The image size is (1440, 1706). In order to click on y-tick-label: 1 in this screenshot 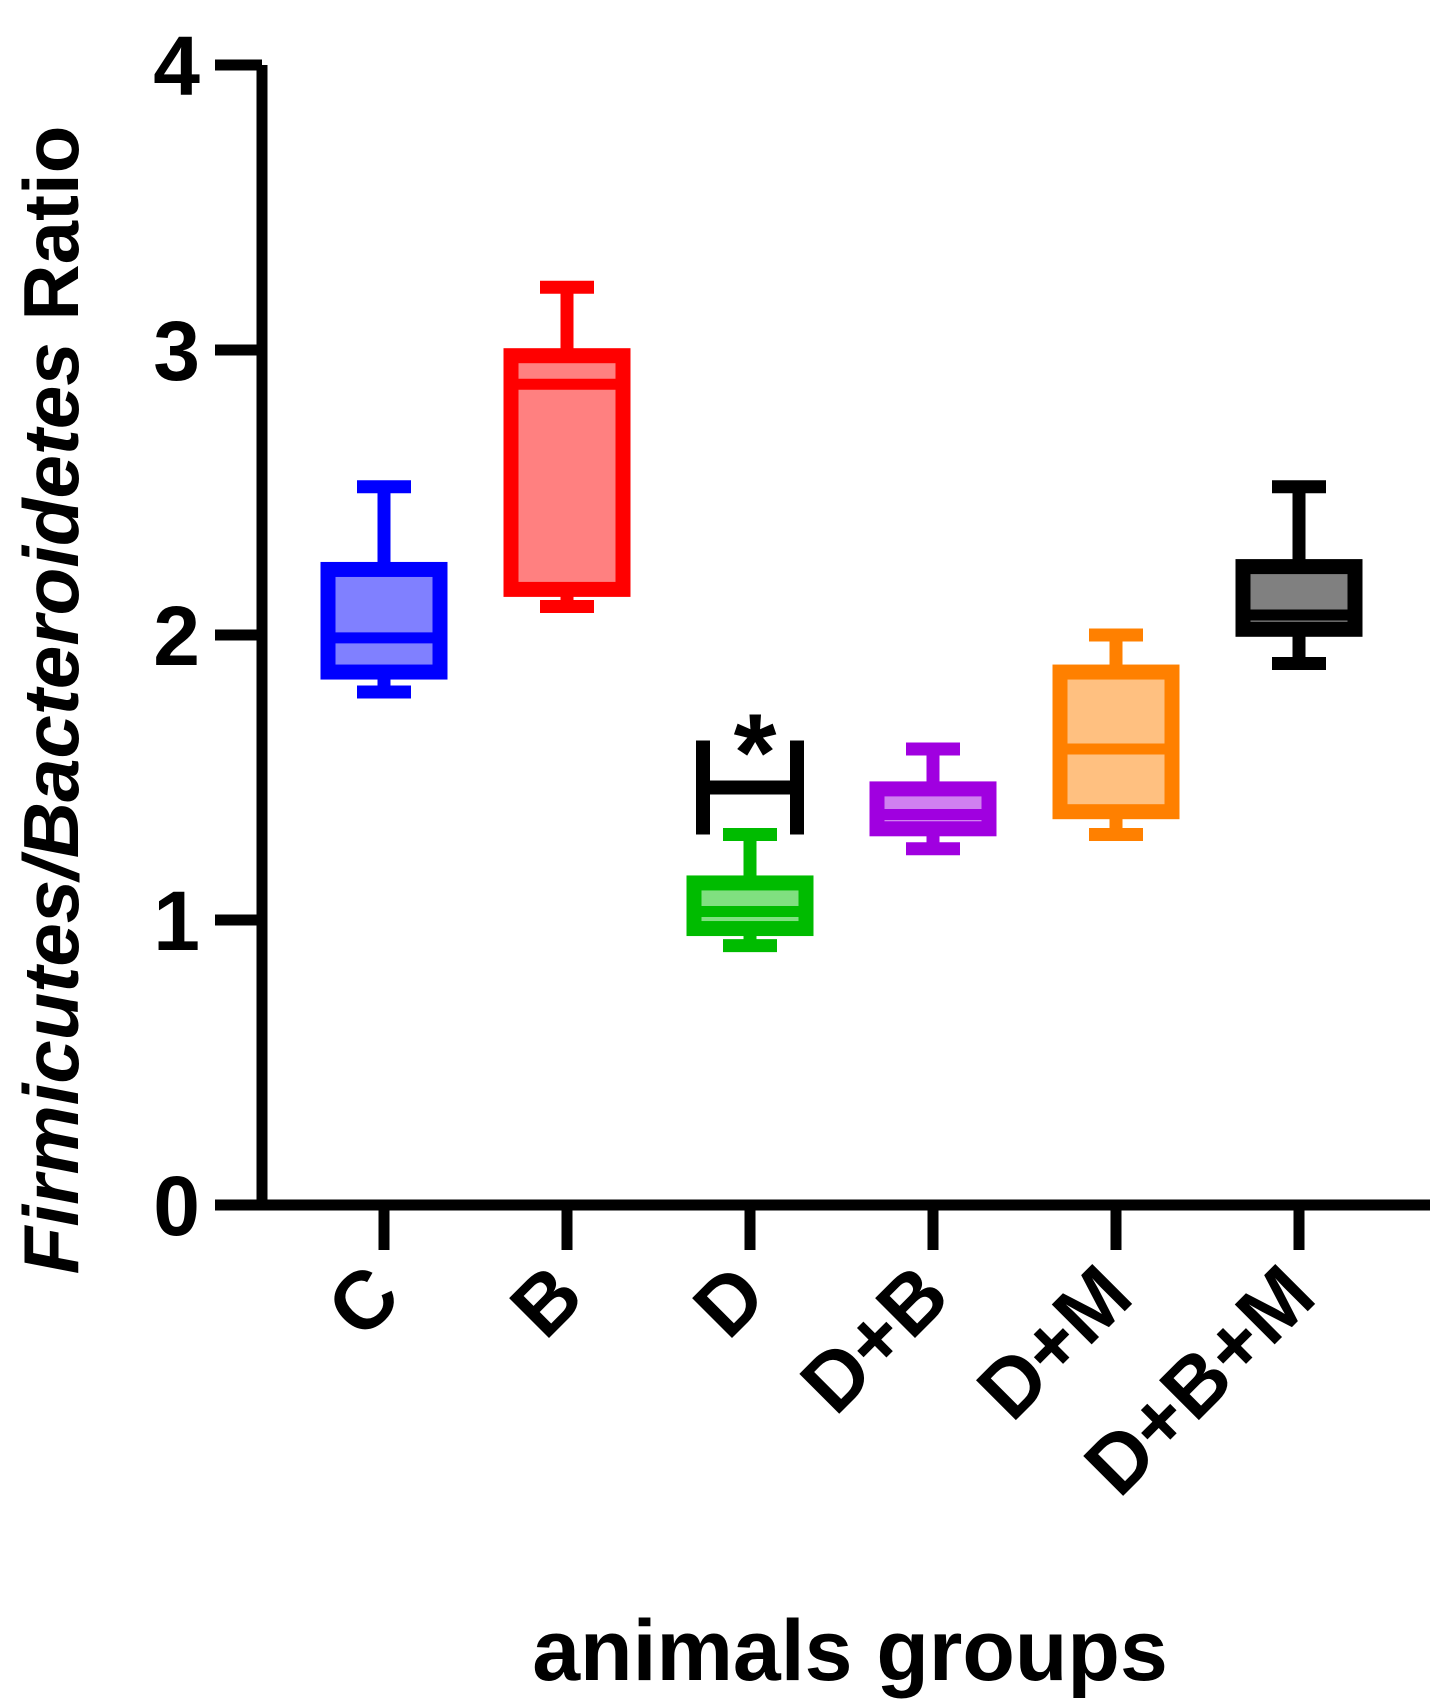, I will do `click(176, 921)`.